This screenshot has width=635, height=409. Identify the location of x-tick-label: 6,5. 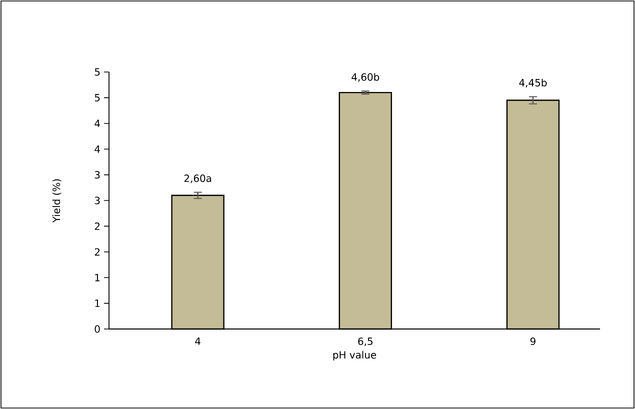
(365, 342).